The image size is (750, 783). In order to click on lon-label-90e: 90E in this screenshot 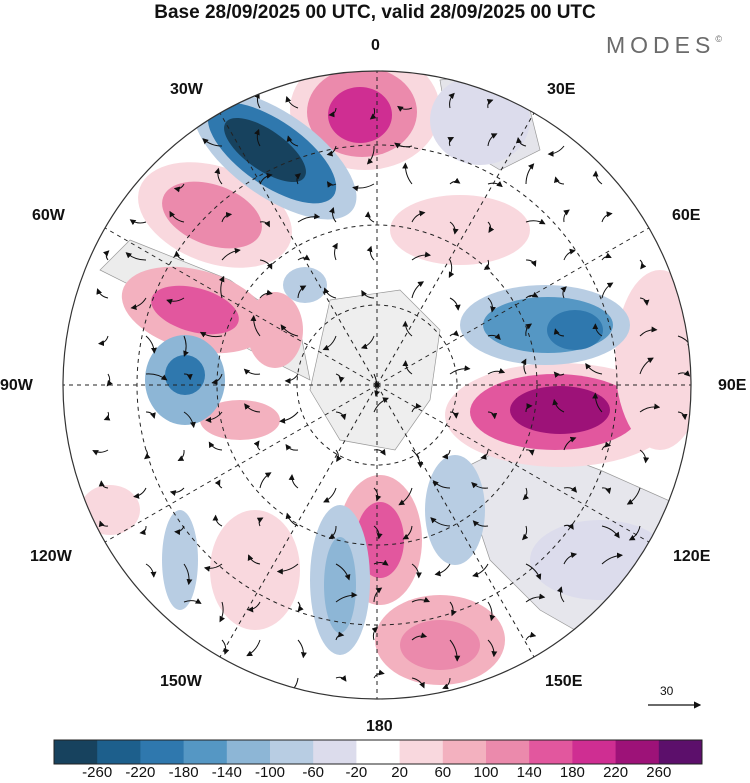, I will do `click(732, 385)`.